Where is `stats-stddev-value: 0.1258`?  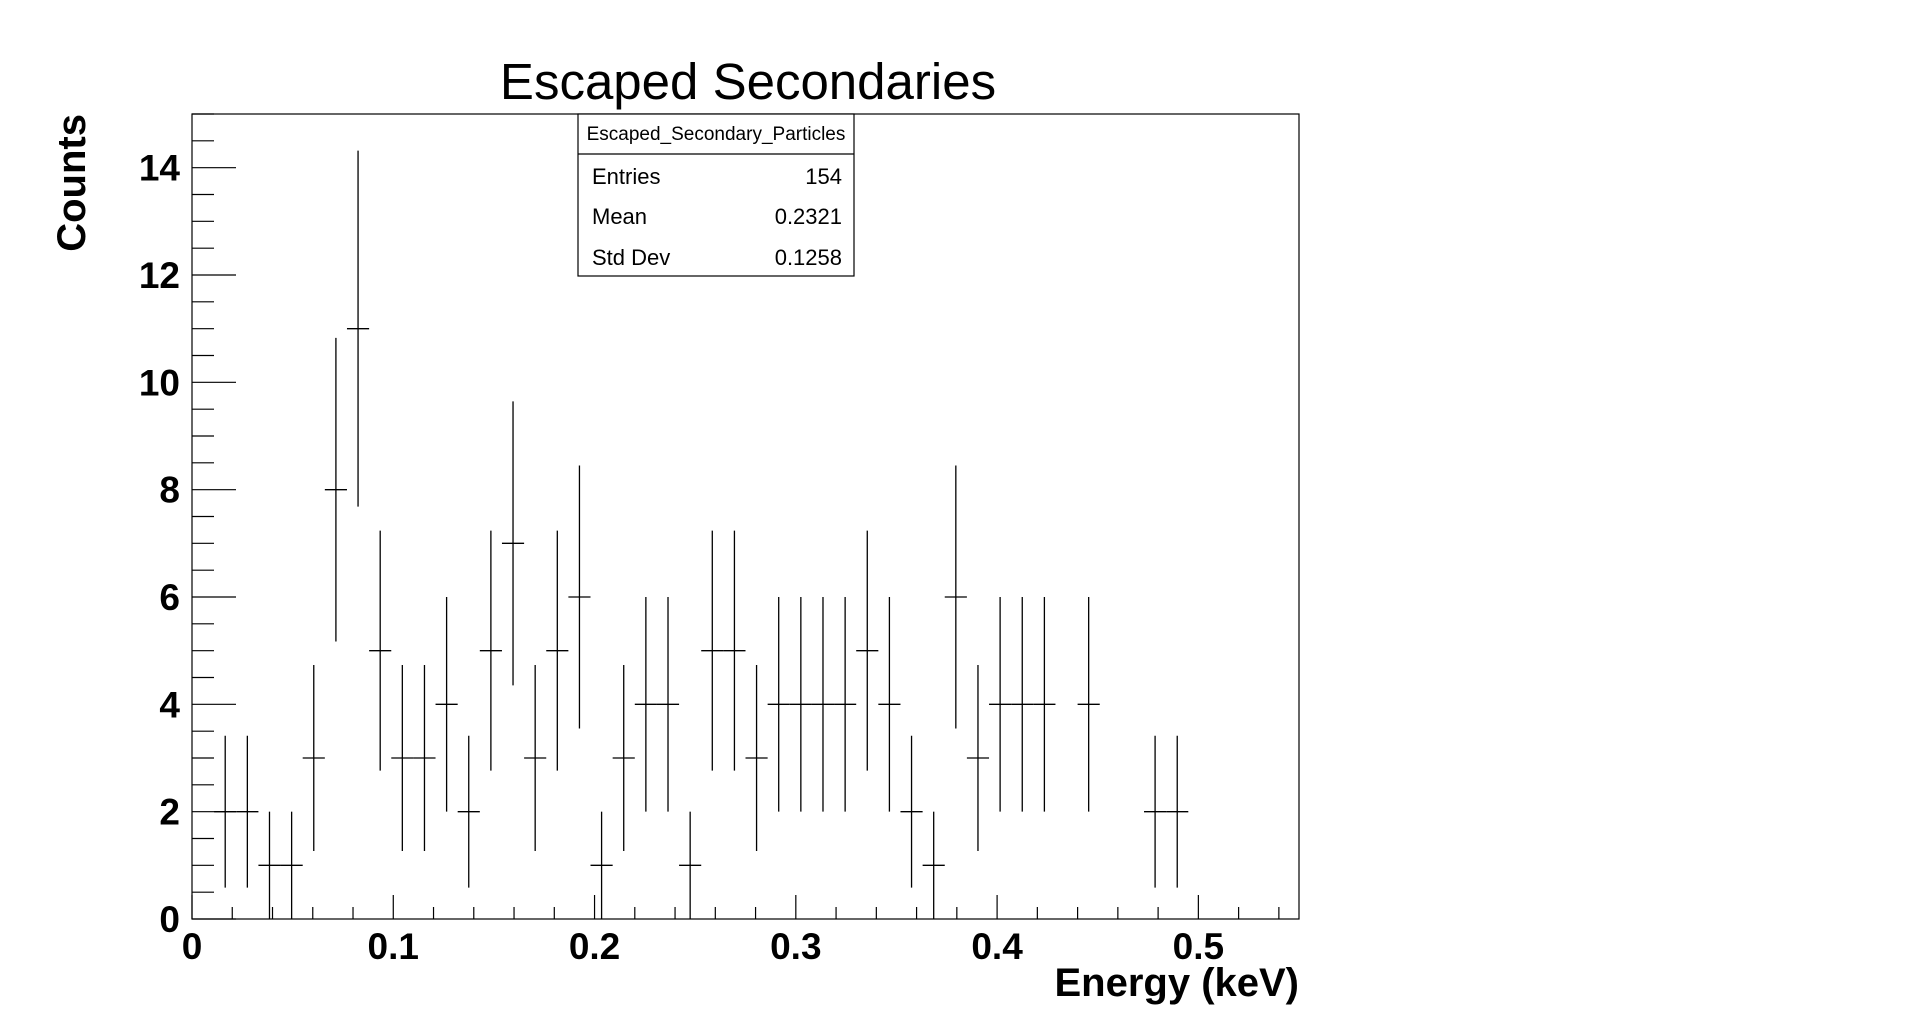 stats-stddev-value: 0.1258 is located at coordinates (808, 257).